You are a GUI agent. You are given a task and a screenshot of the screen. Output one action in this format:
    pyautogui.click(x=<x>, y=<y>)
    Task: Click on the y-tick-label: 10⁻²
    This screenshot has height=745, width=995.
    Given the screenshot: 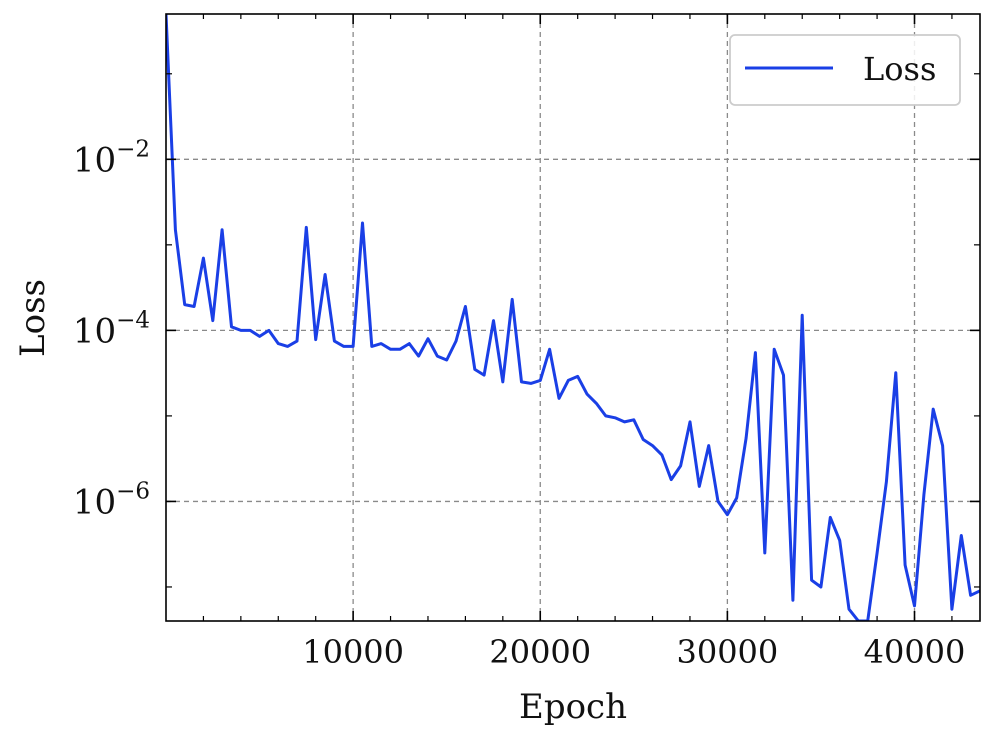 What is the action you would take?
    pyautogui.click(x=111, y=158)
    